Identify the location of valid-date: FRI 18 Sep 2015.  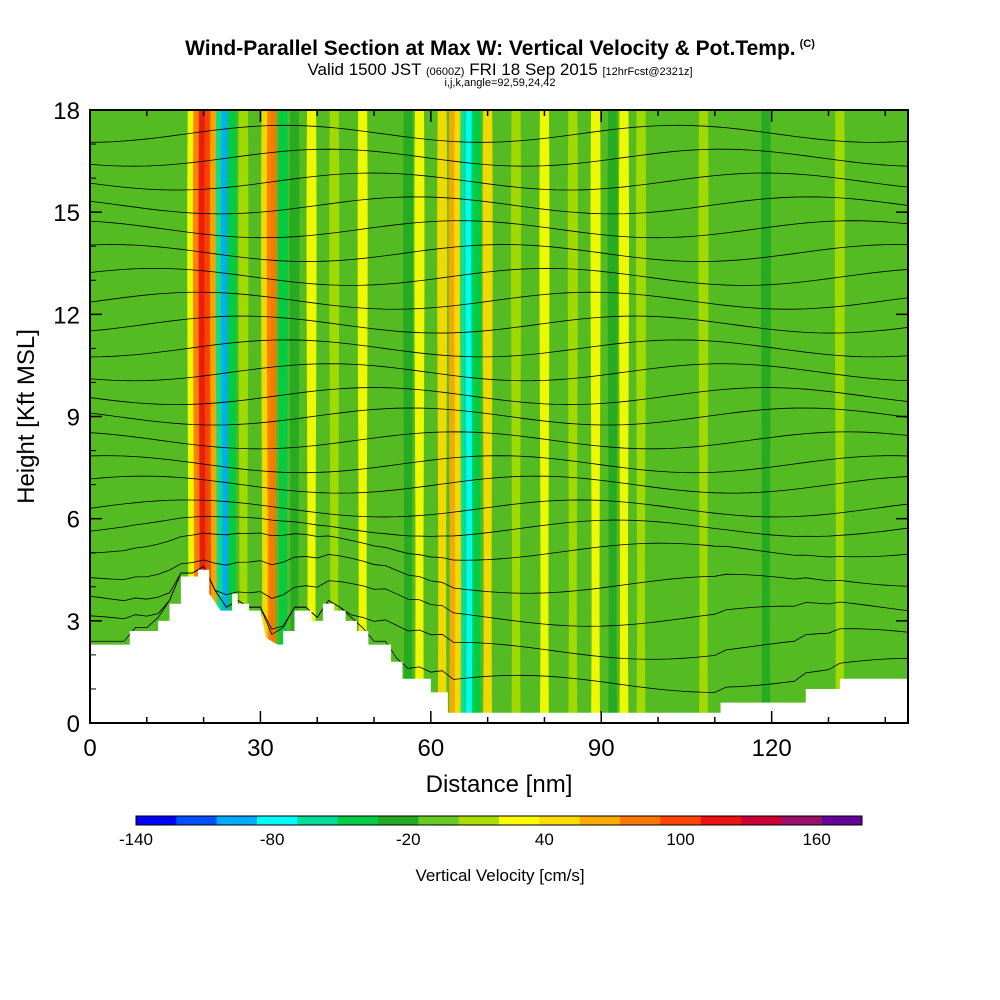
(533, 69).